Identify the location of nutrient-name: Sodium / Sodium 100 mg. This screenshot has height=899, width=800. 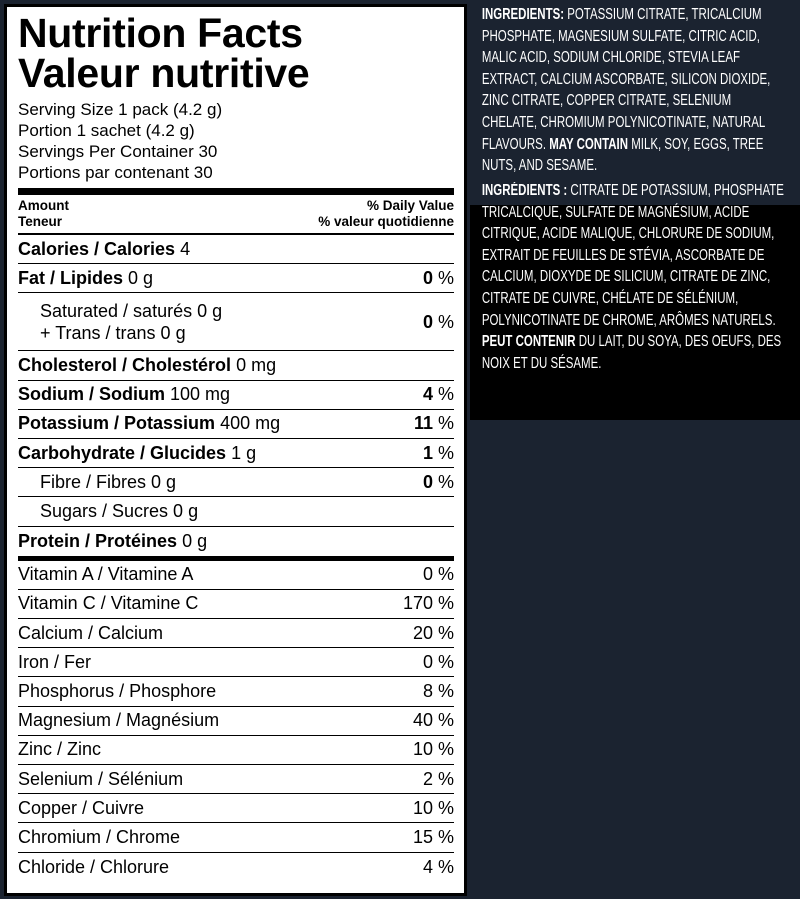
(124, 394).